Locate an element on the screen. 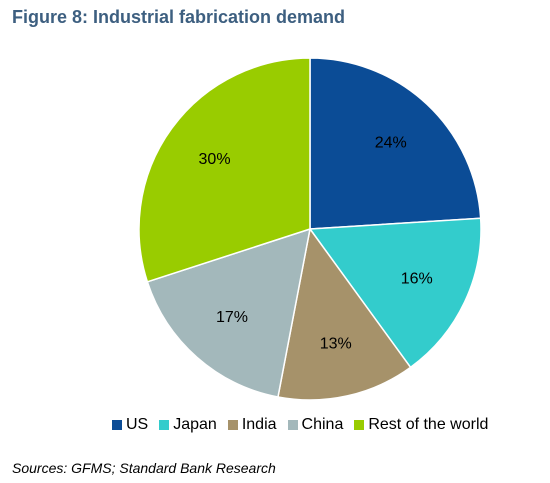  chart-title: Figure 8: Industrial fabrication demand is located at coordinates (179, 17).